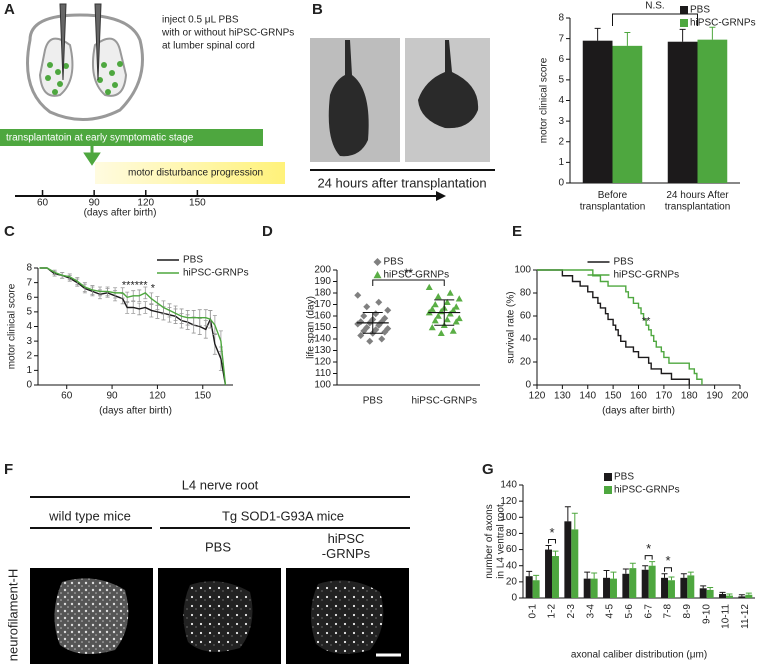 The image size is (768, 664). What do you see at coordinates (197, 203) in the screenshot?
I see `timeline-tick-label: 150` at bounding box center [197, 203].